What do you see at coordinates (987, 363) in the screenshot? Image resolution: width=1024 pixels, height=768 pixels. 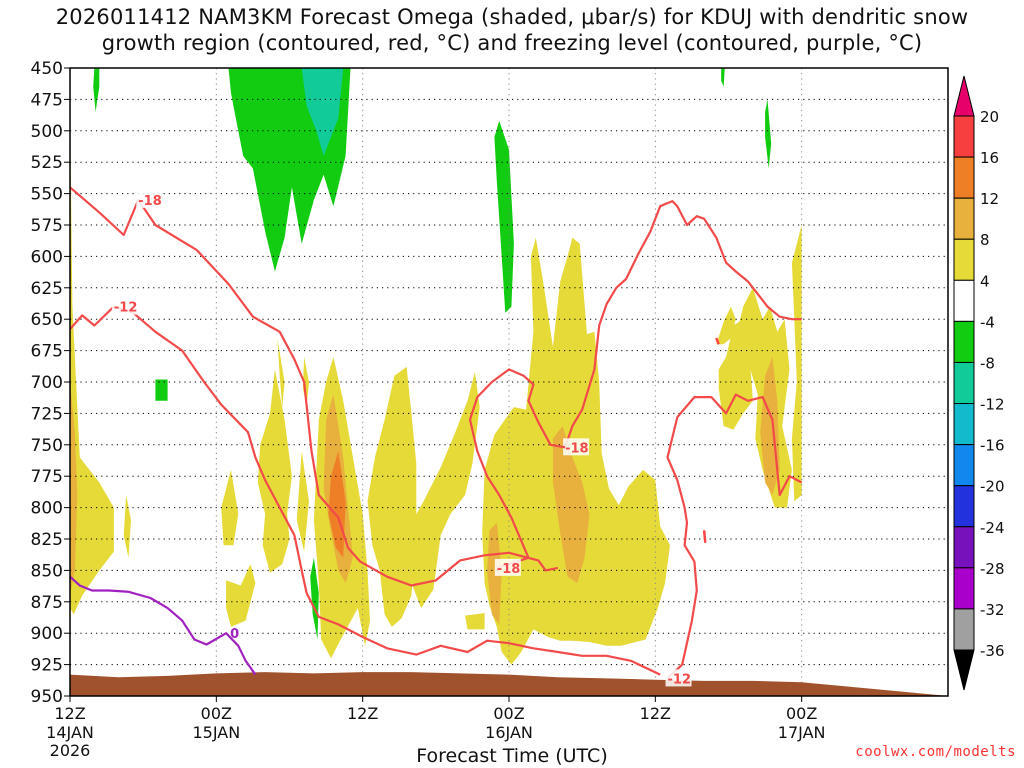 I see `colorbar-label: -8` at bounding box center [987, 363].